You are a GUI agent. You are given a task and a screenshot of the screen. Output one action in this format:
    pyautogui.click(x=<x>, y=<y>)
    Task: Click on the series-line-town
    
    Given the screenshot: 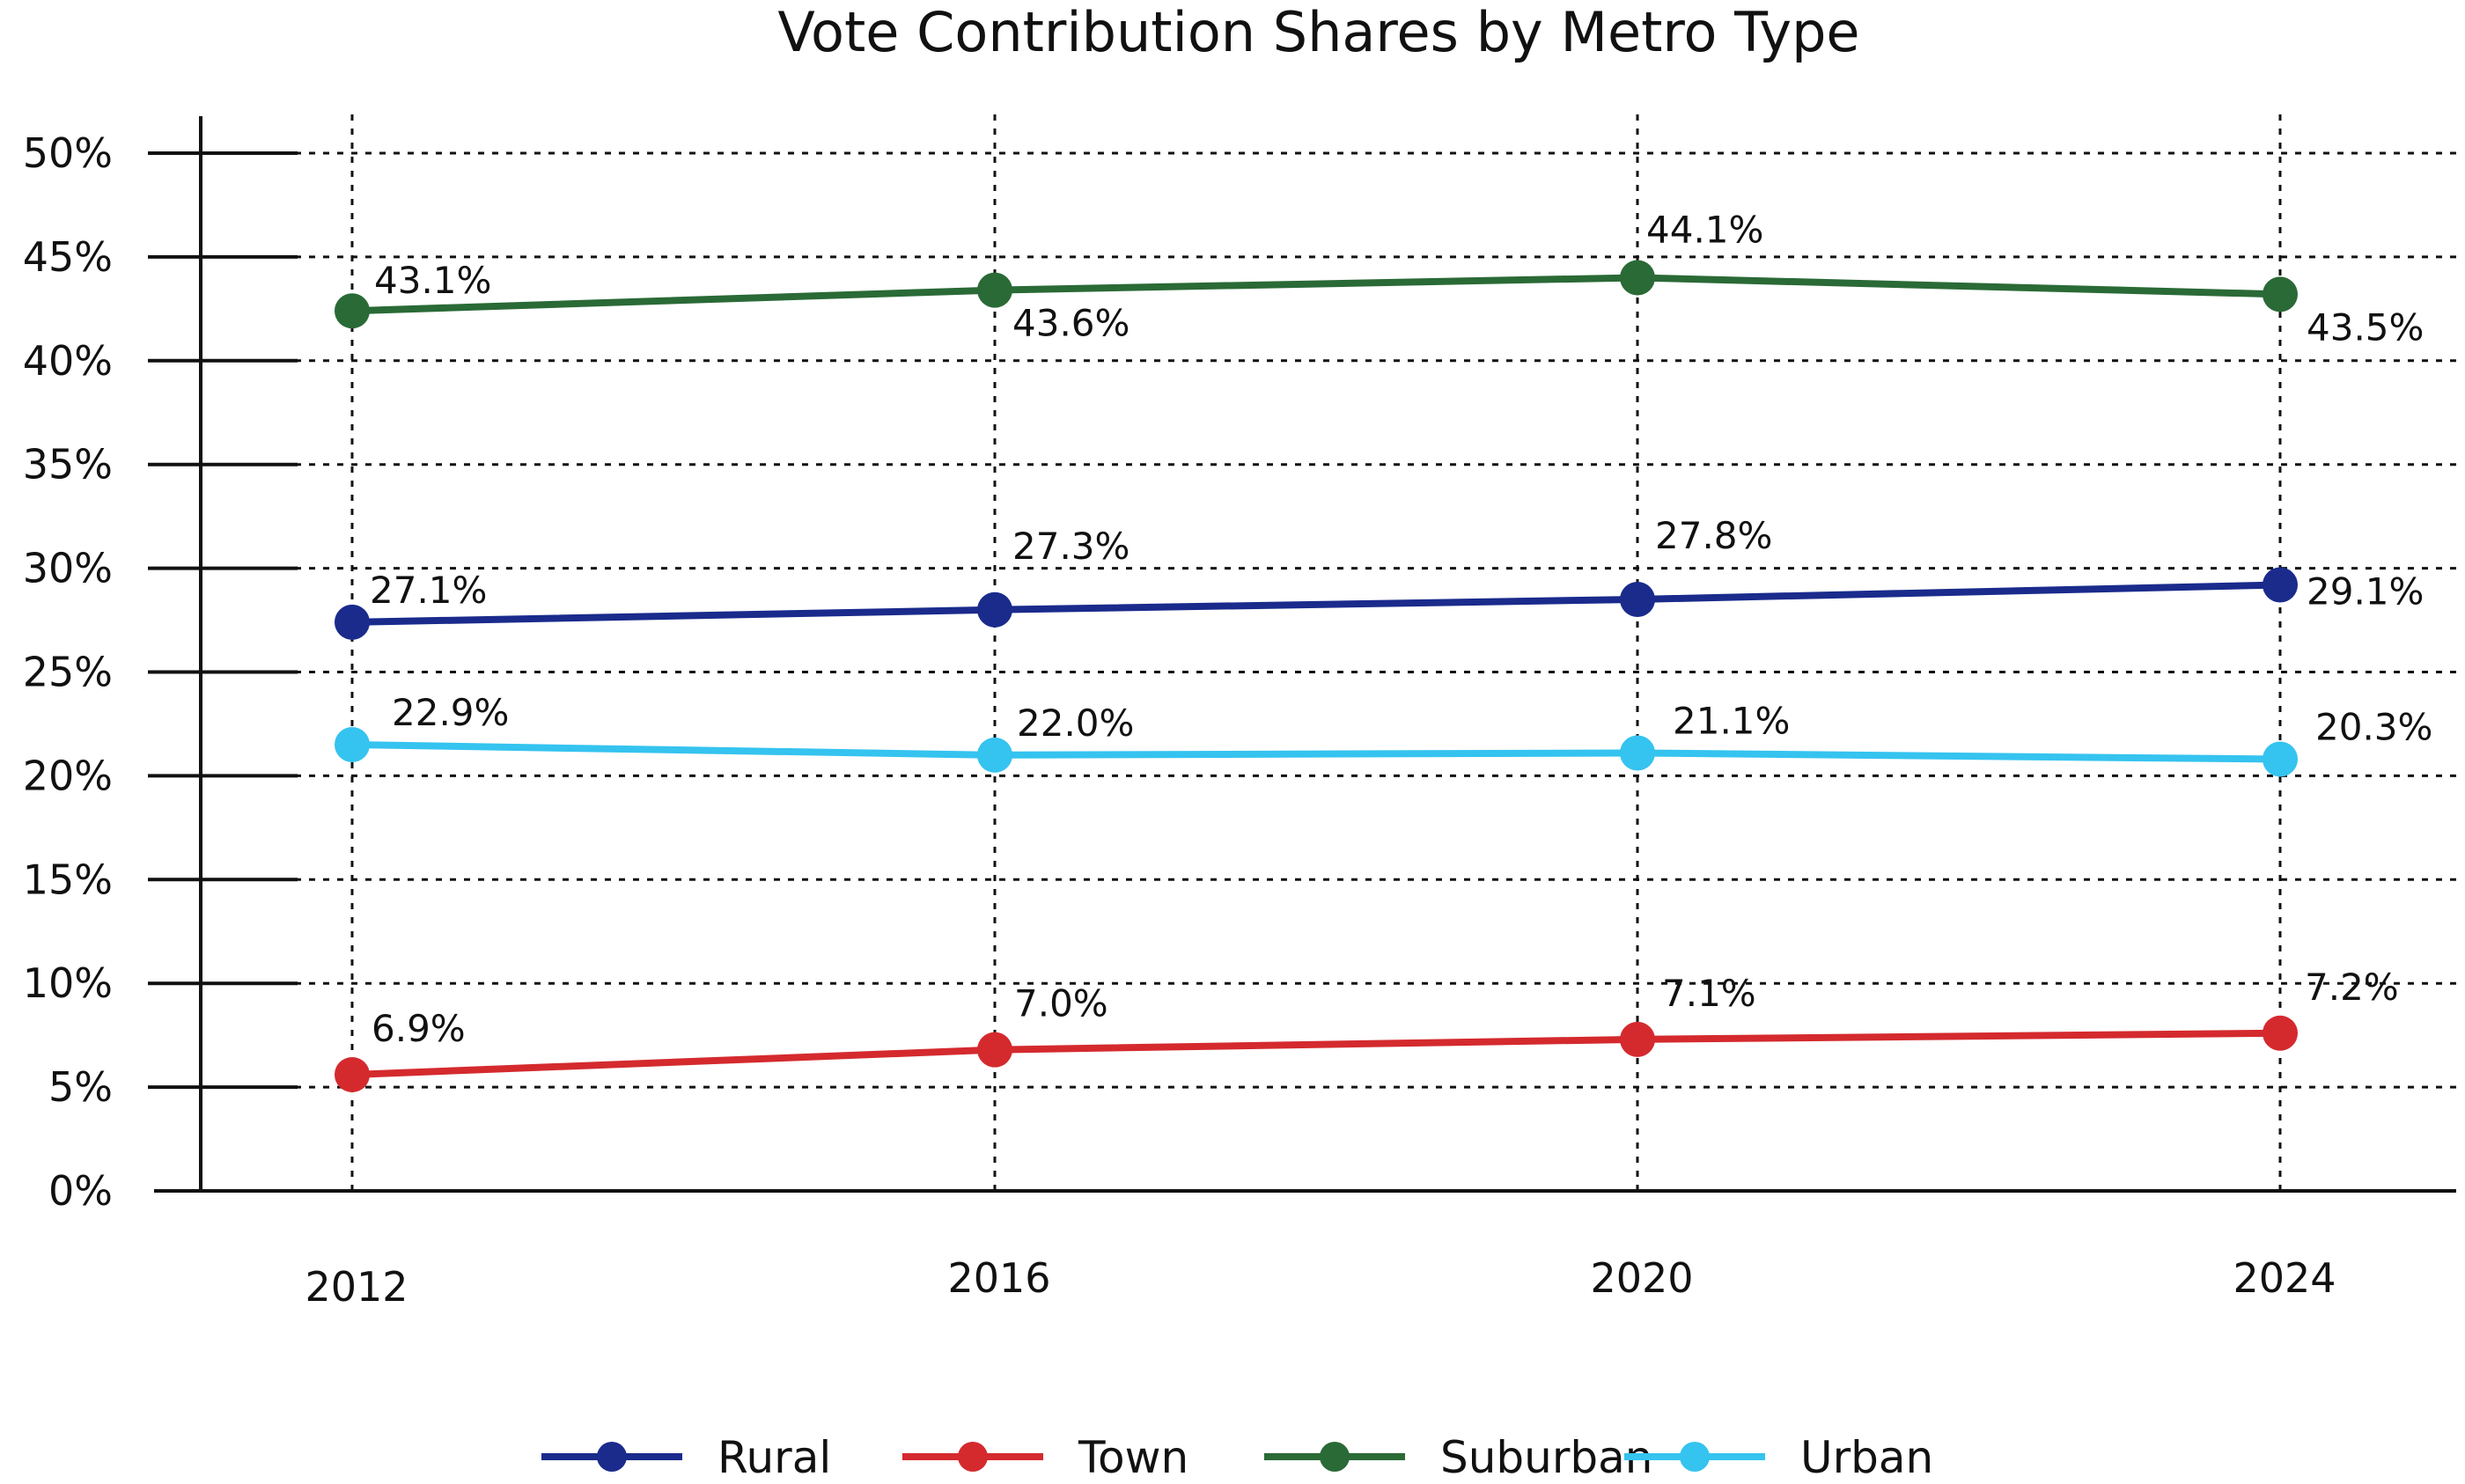 What is the action you would take?
    pyautogui.click(x=1316, y=1053)
    